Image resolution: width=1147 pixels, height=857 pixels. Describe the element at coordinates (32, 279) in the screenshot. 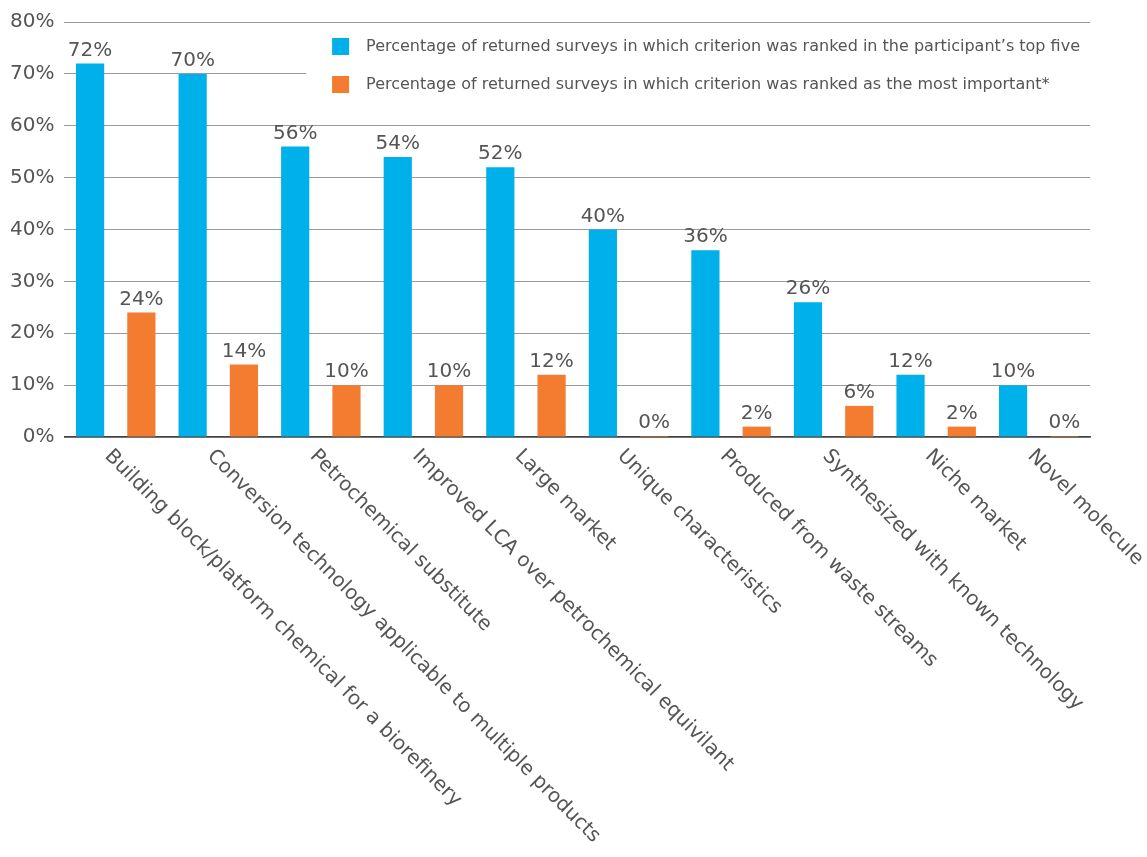

I see `y-tick-label: 30%` at that location.